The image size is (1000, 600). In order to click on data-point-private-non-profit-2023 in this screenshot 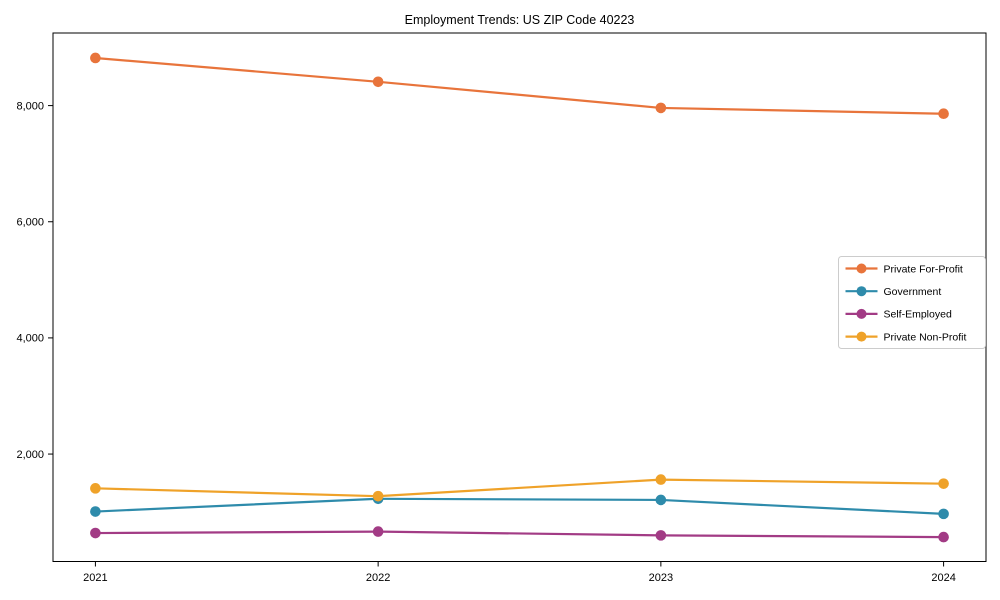, I will do `click(661, 479)`.